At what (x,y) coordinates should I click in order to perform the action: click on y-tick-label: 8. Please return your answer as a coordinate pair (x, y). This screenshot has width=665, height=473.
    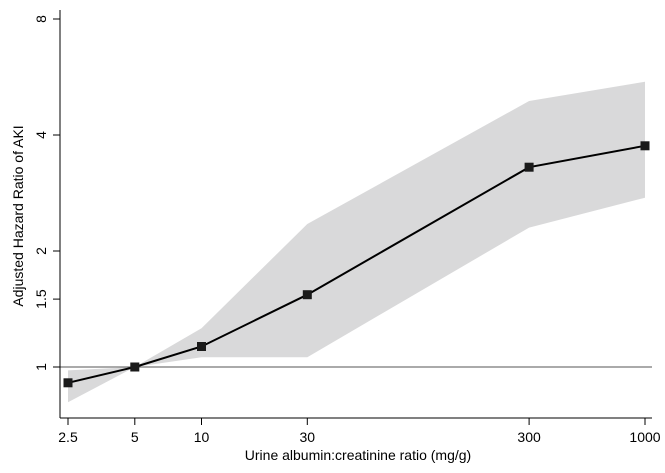
    Looking at the image, I should click on (41, 19).